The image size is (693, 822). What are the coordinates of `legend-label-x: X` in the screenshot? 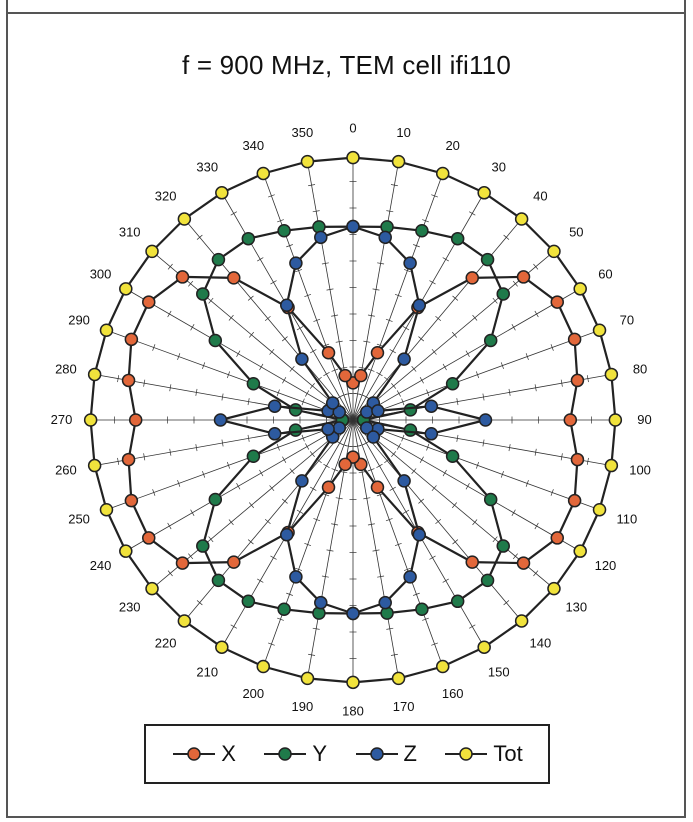 It's located at (228, 753).